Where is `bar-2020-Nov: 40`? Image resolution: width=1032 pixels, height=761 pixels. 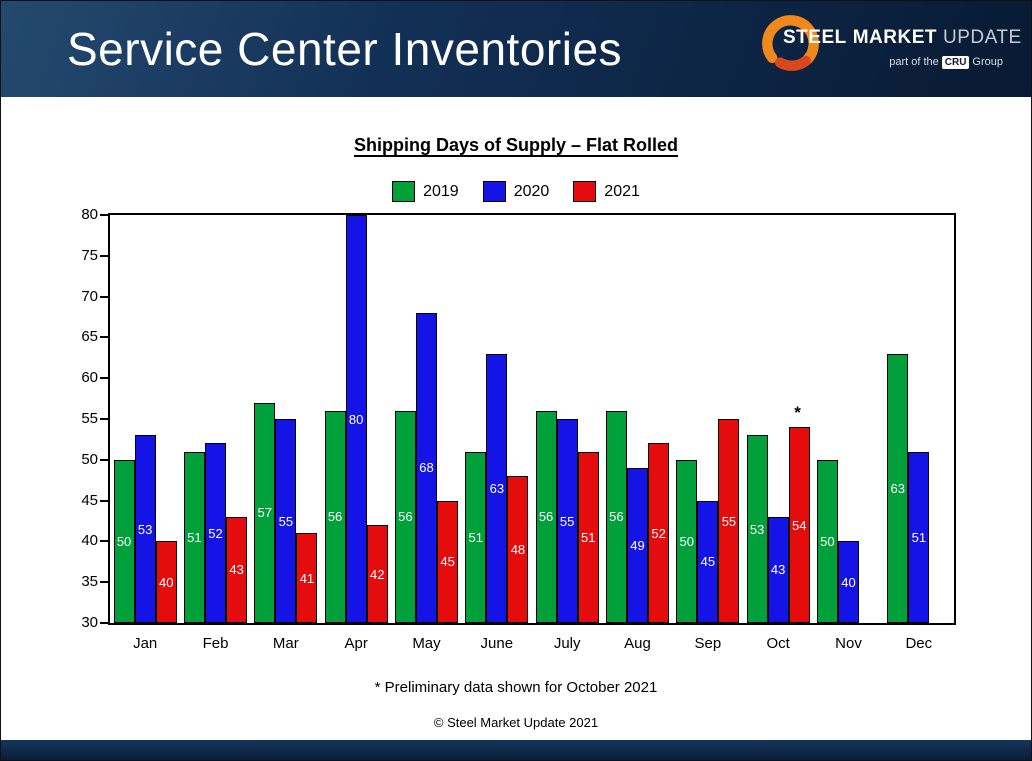
bar-2020-Nov: 40 is located at coordinates (848, 582).